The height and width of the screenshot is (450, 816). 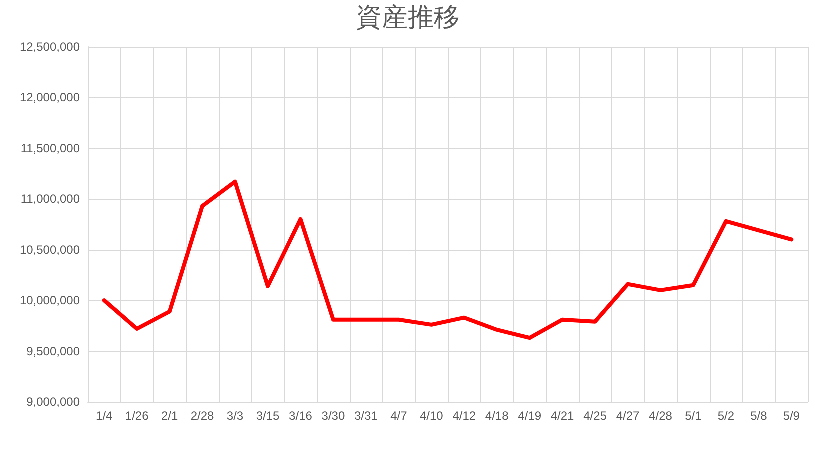 I want to click on x-tick-label: 4/25, so click(x=596, y=416).